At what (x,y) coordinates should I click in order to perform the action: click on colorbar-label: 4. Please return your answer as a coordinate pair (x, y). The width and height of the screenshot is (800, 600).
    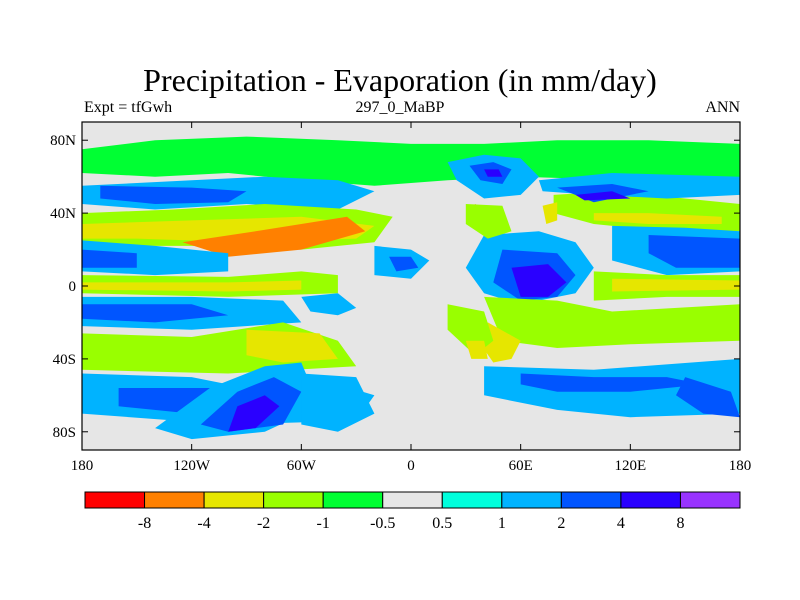
    Looking at the image, I should click on (621, 523).